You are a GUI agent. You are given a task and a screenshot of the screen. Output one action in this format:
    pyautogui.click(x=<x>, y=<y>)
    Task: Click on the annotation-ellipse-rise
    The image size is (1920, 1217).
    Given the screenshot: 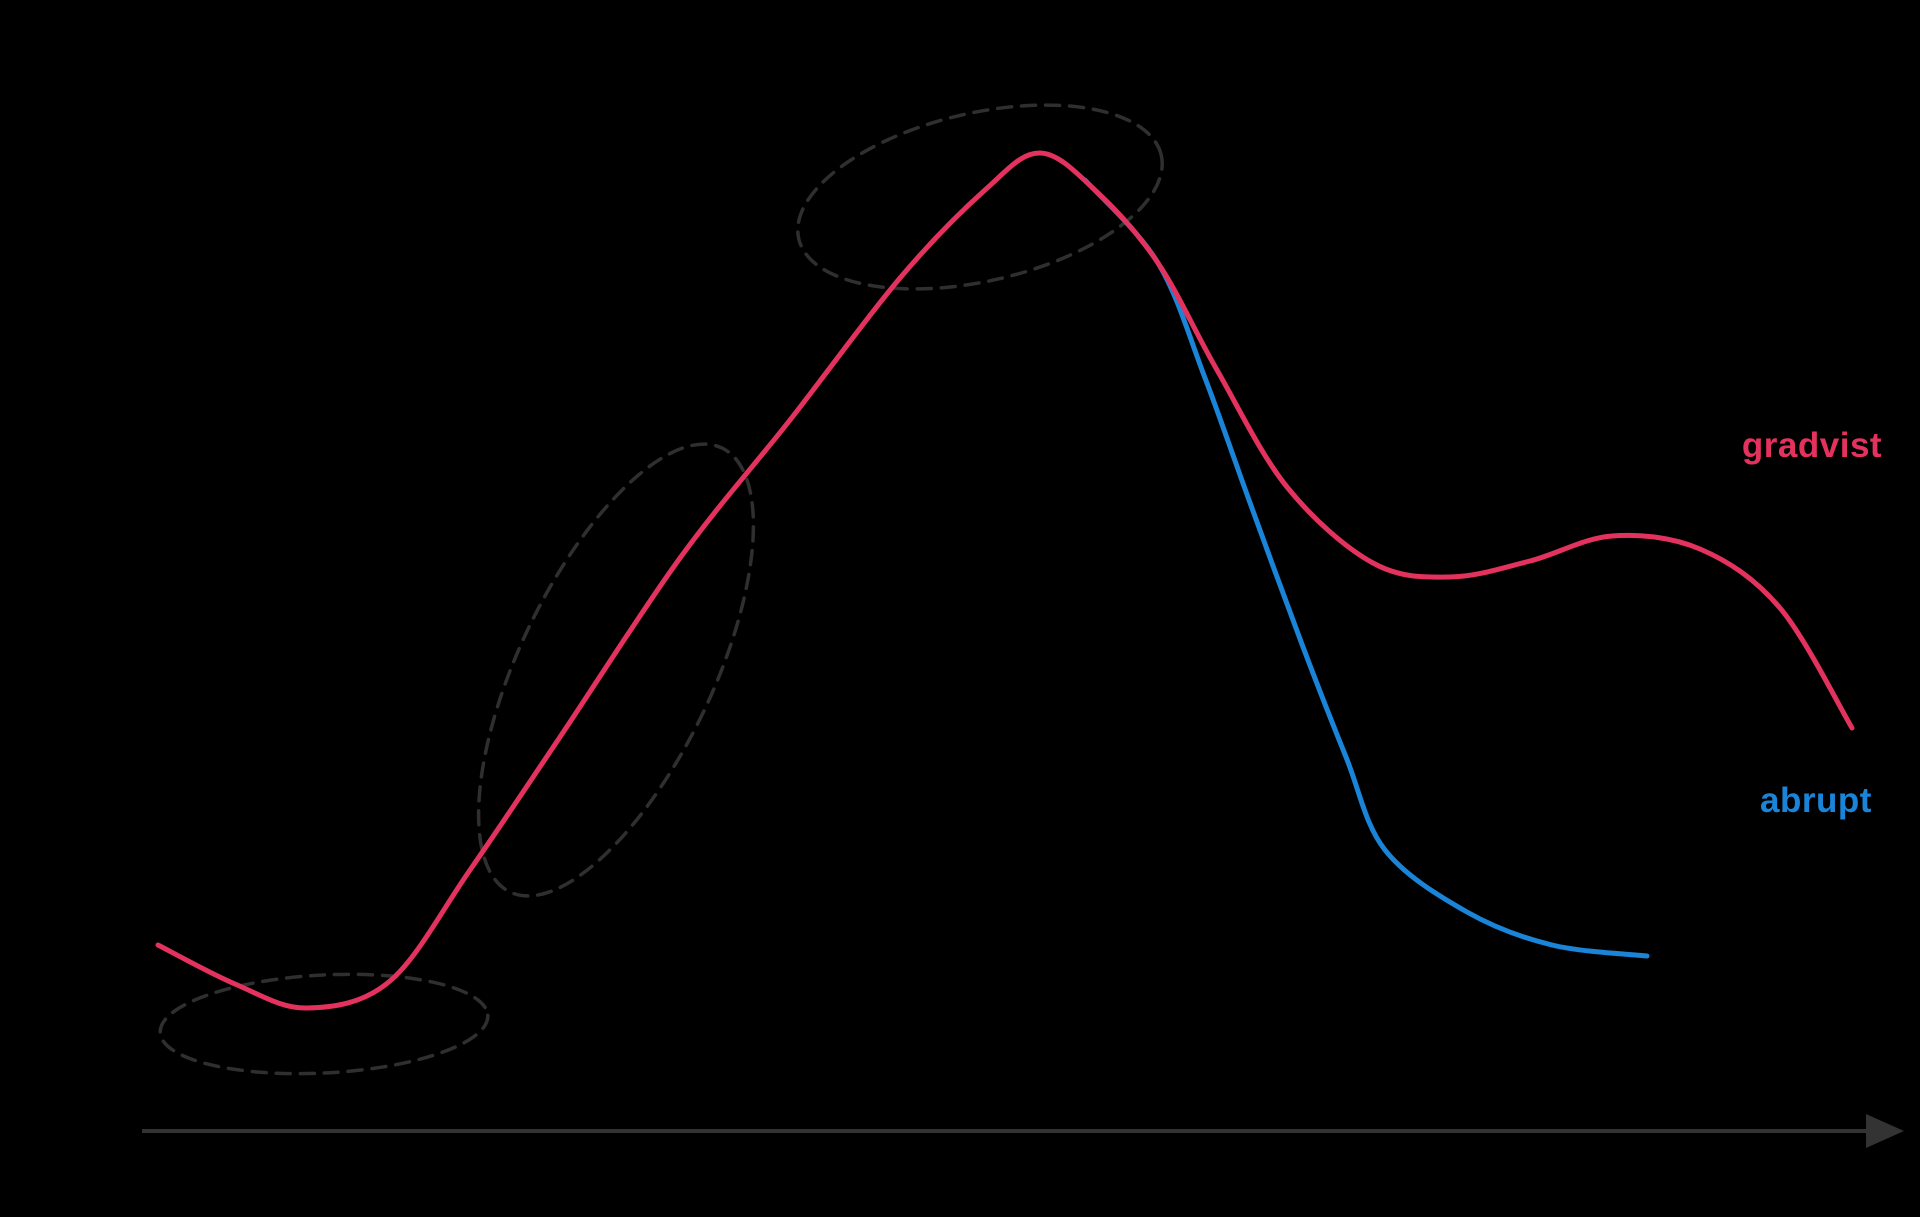 What is the action you would take?
    pyautogui.click(x=616, y=670)
    